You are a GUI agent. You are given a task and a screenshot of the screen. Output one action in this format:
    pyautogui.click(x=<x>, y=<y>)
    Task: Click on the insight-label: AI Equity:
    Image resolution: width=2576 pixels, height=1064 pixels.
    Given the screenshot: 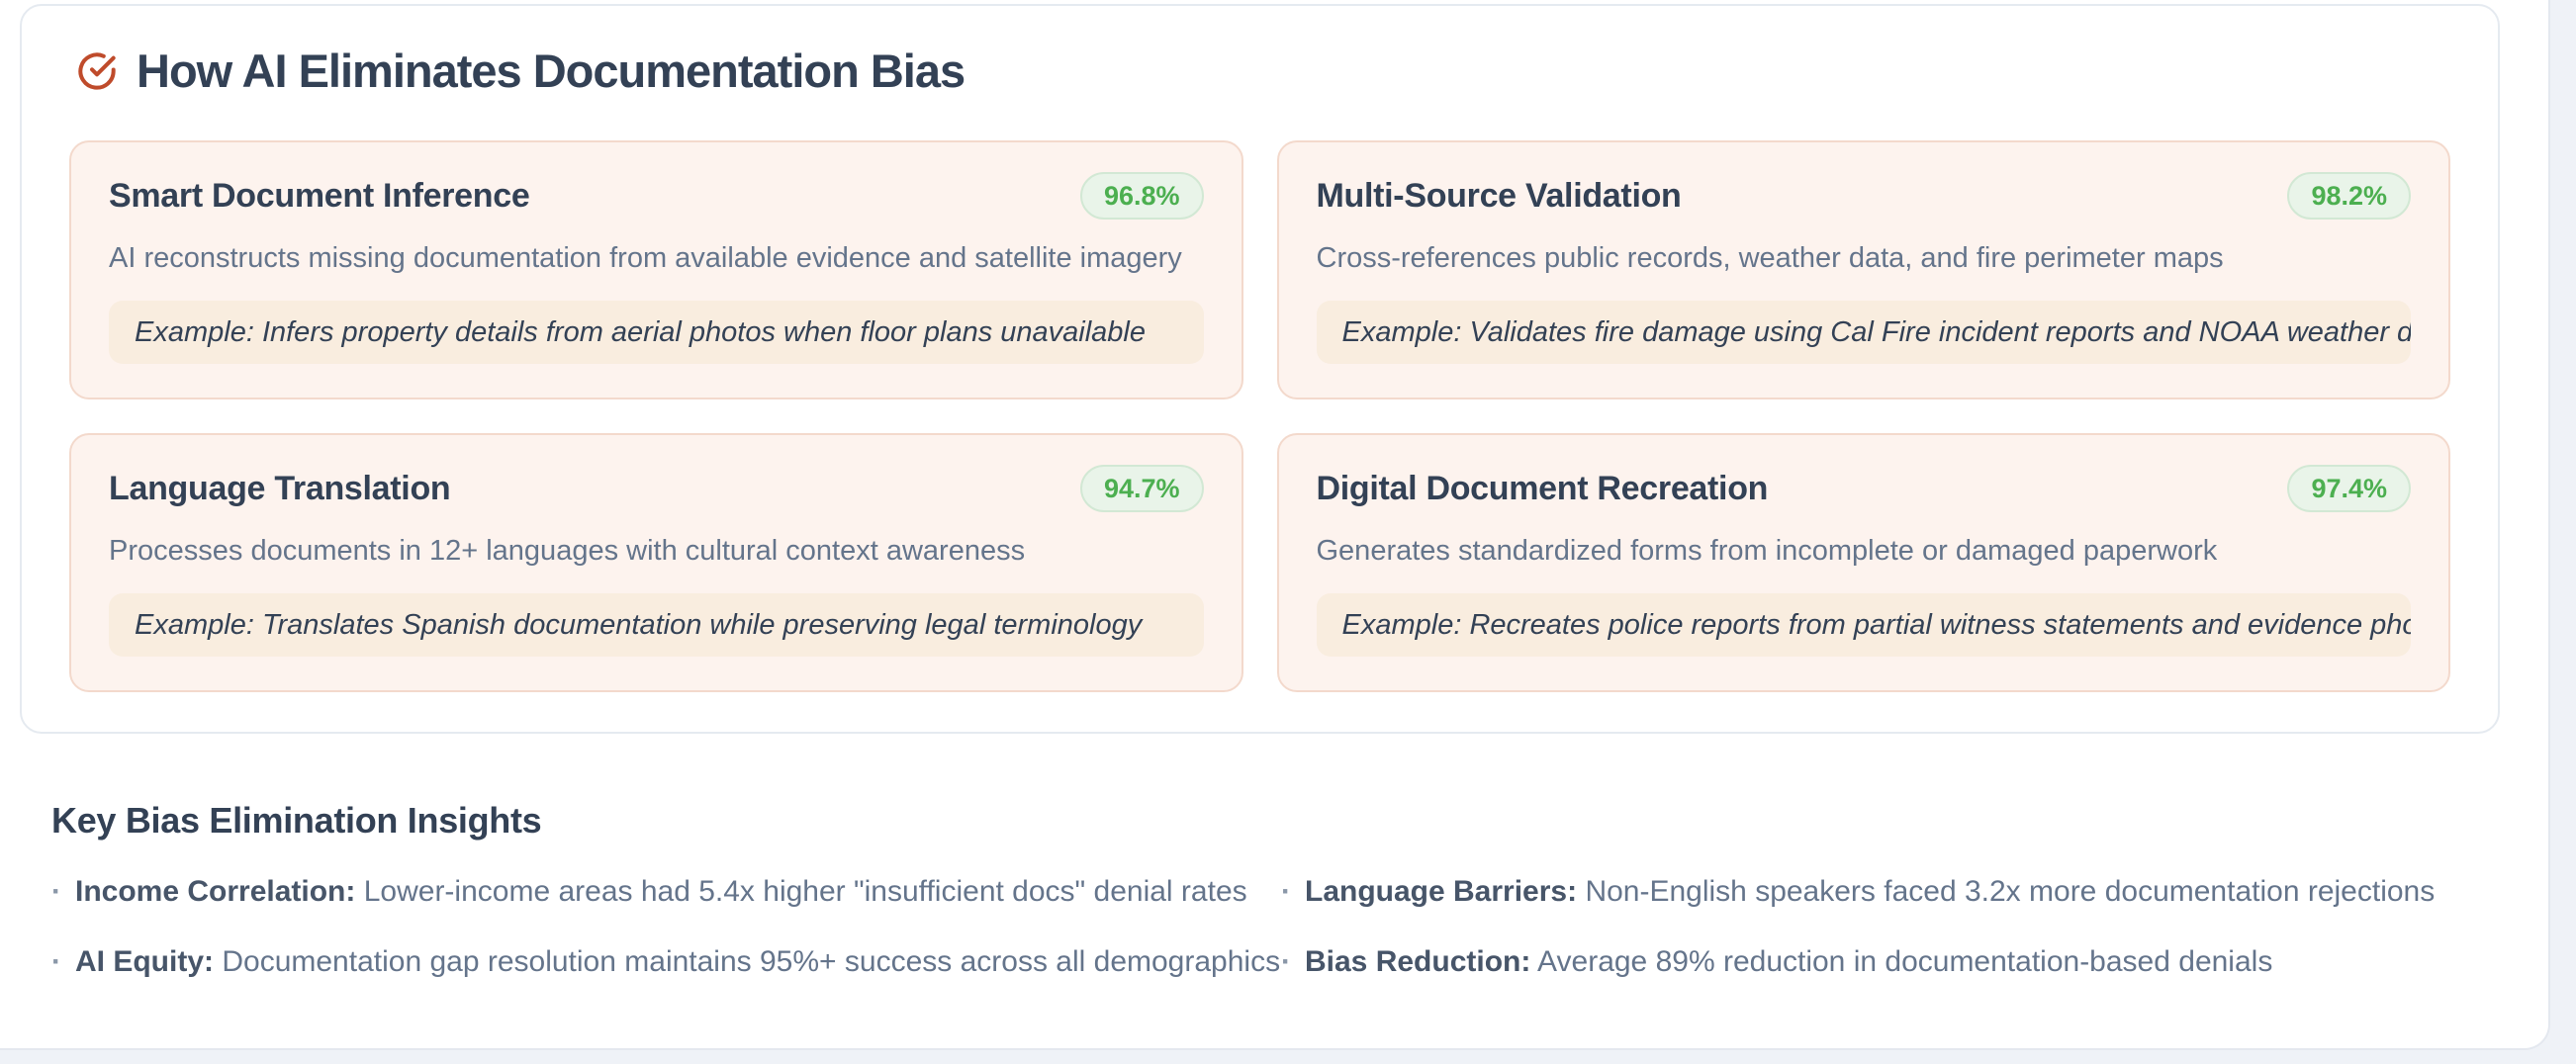 What is the action you would take?
    pyautogui.click(x=145, y=961)
    